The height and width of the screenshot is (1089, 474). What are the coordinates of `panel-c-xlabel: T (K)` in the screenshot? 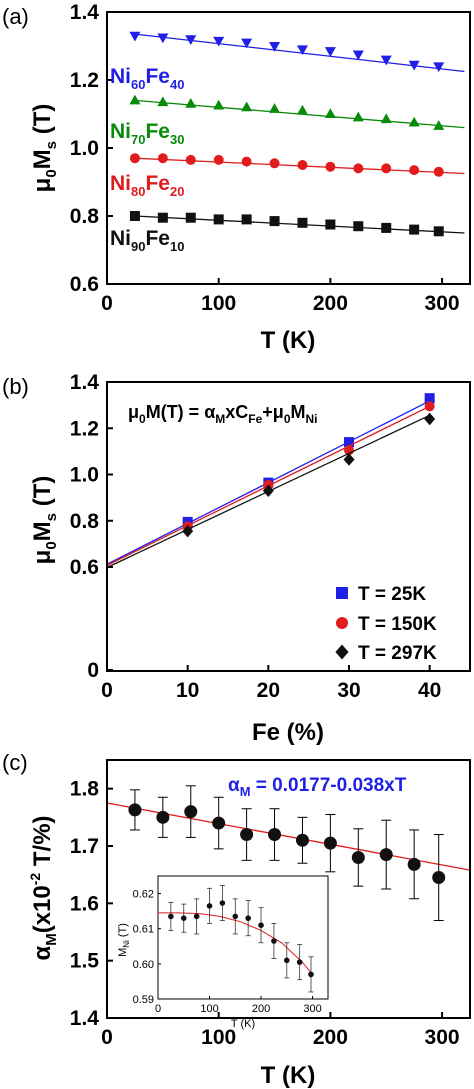 It's located at (288, 1075).